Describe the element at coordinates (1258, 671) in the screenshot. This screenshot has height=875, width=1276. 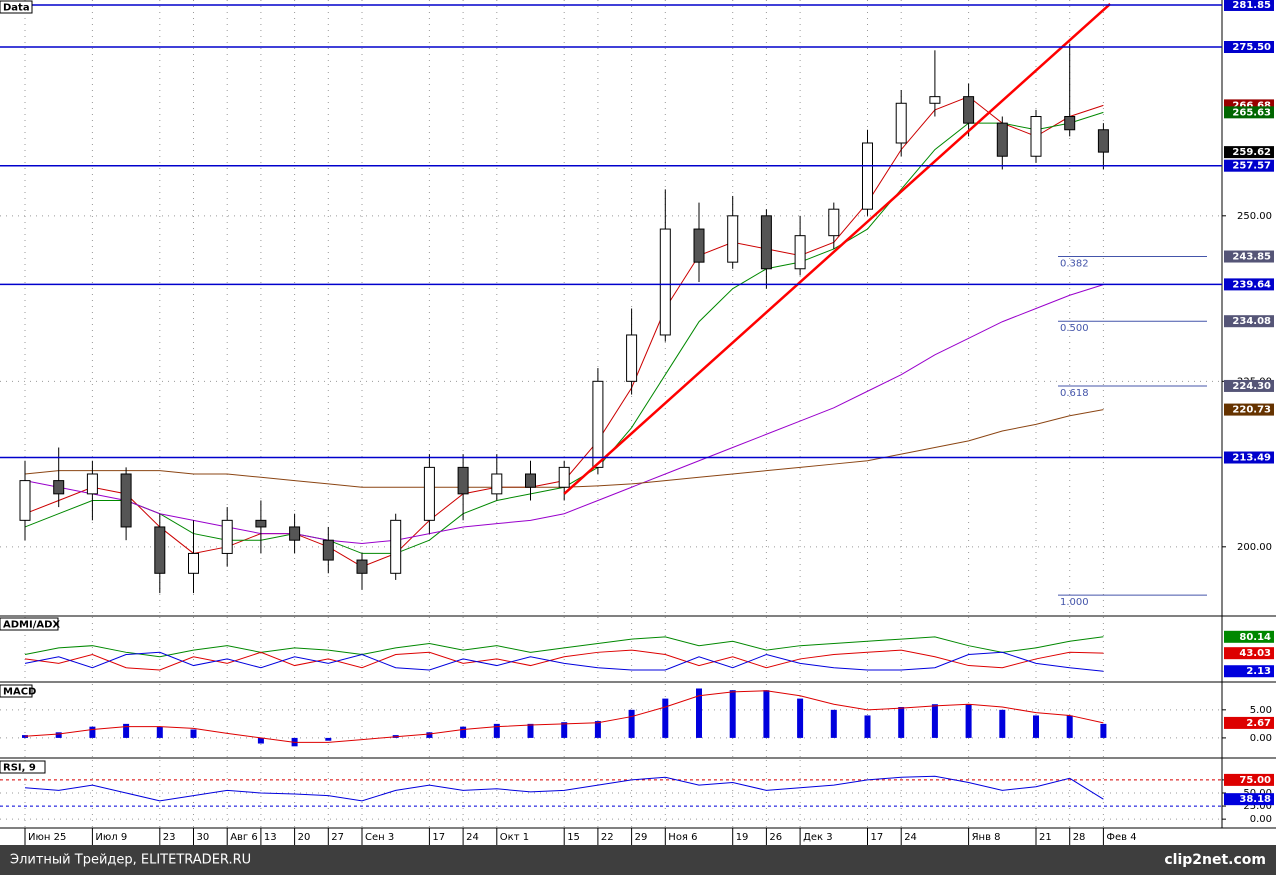
I see `price-box-label: 2.13` at that location.